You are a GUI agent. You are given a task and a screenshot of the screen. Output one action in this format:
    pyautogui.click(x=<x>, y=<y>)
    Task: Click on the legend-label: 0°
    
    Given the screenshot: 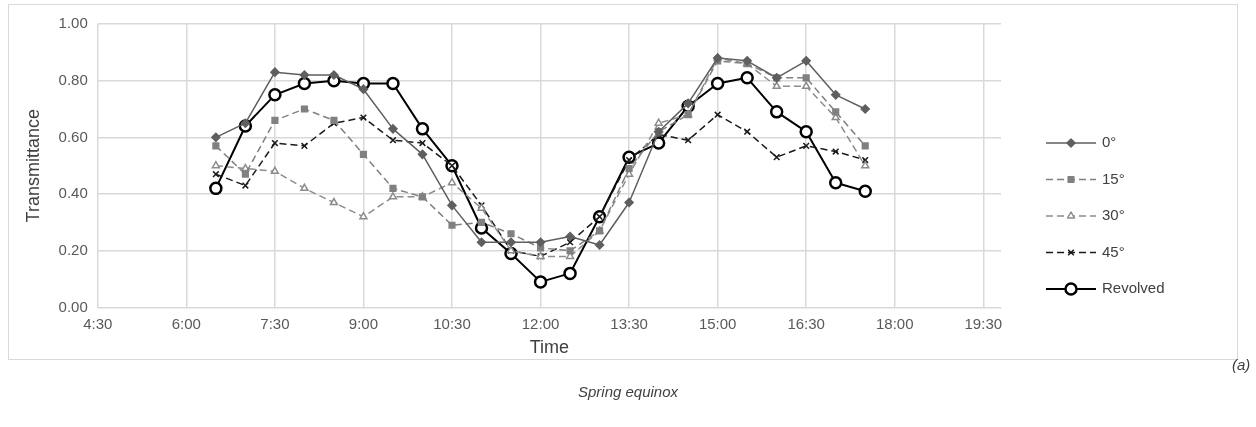 What is the action you would take?
    pyautogui.click(x=1109, y=142)
    